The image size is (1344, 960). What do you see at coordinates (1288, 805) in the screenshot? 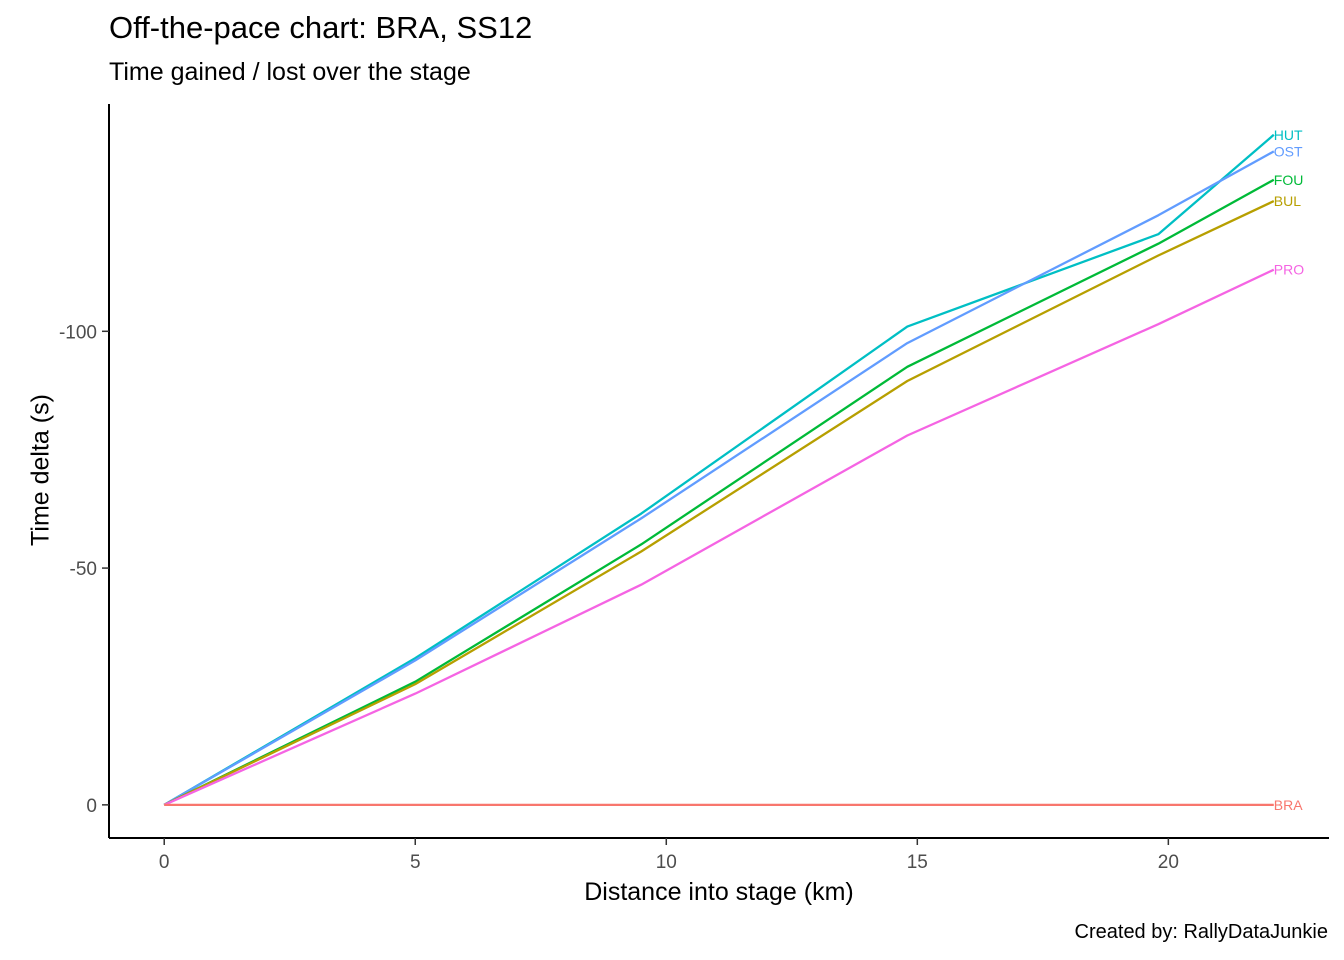
I see `series-label-bra: BRA` at bounding box center [1288, 805].